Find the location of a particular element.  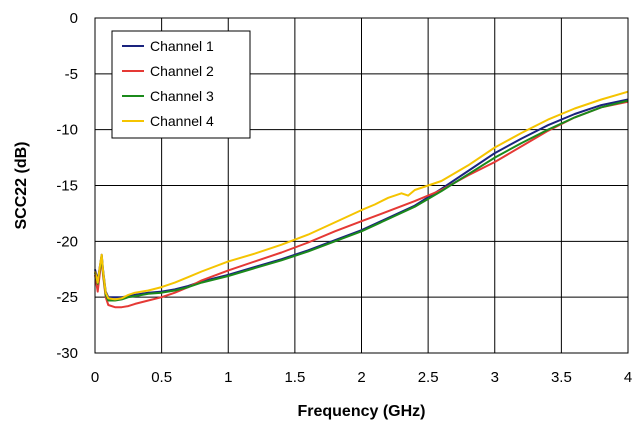

legend: Channel 1 Channel 2 Channel 3 Channel 4 is located at coordinates (181, 84).